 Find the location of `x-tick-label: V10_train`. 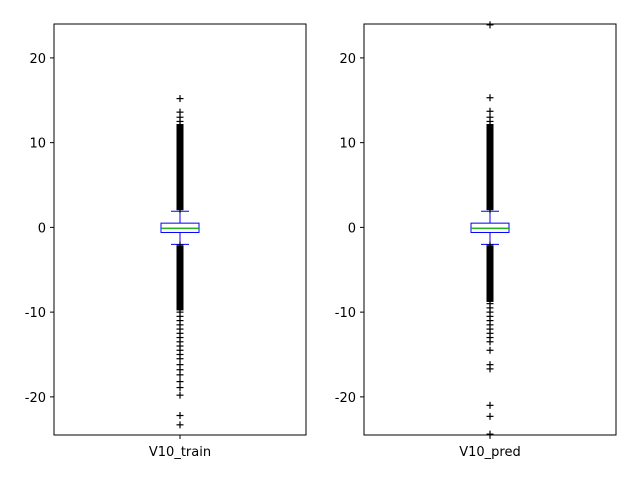

x-tick-label: V10_train is located at coordinates (180, 452).